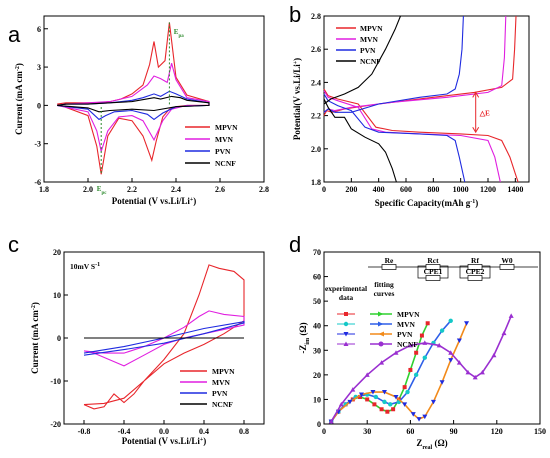  Describe the element at coordinates (488, 189) in the screenshot. I see `x-tick-label: 1200` at that location.